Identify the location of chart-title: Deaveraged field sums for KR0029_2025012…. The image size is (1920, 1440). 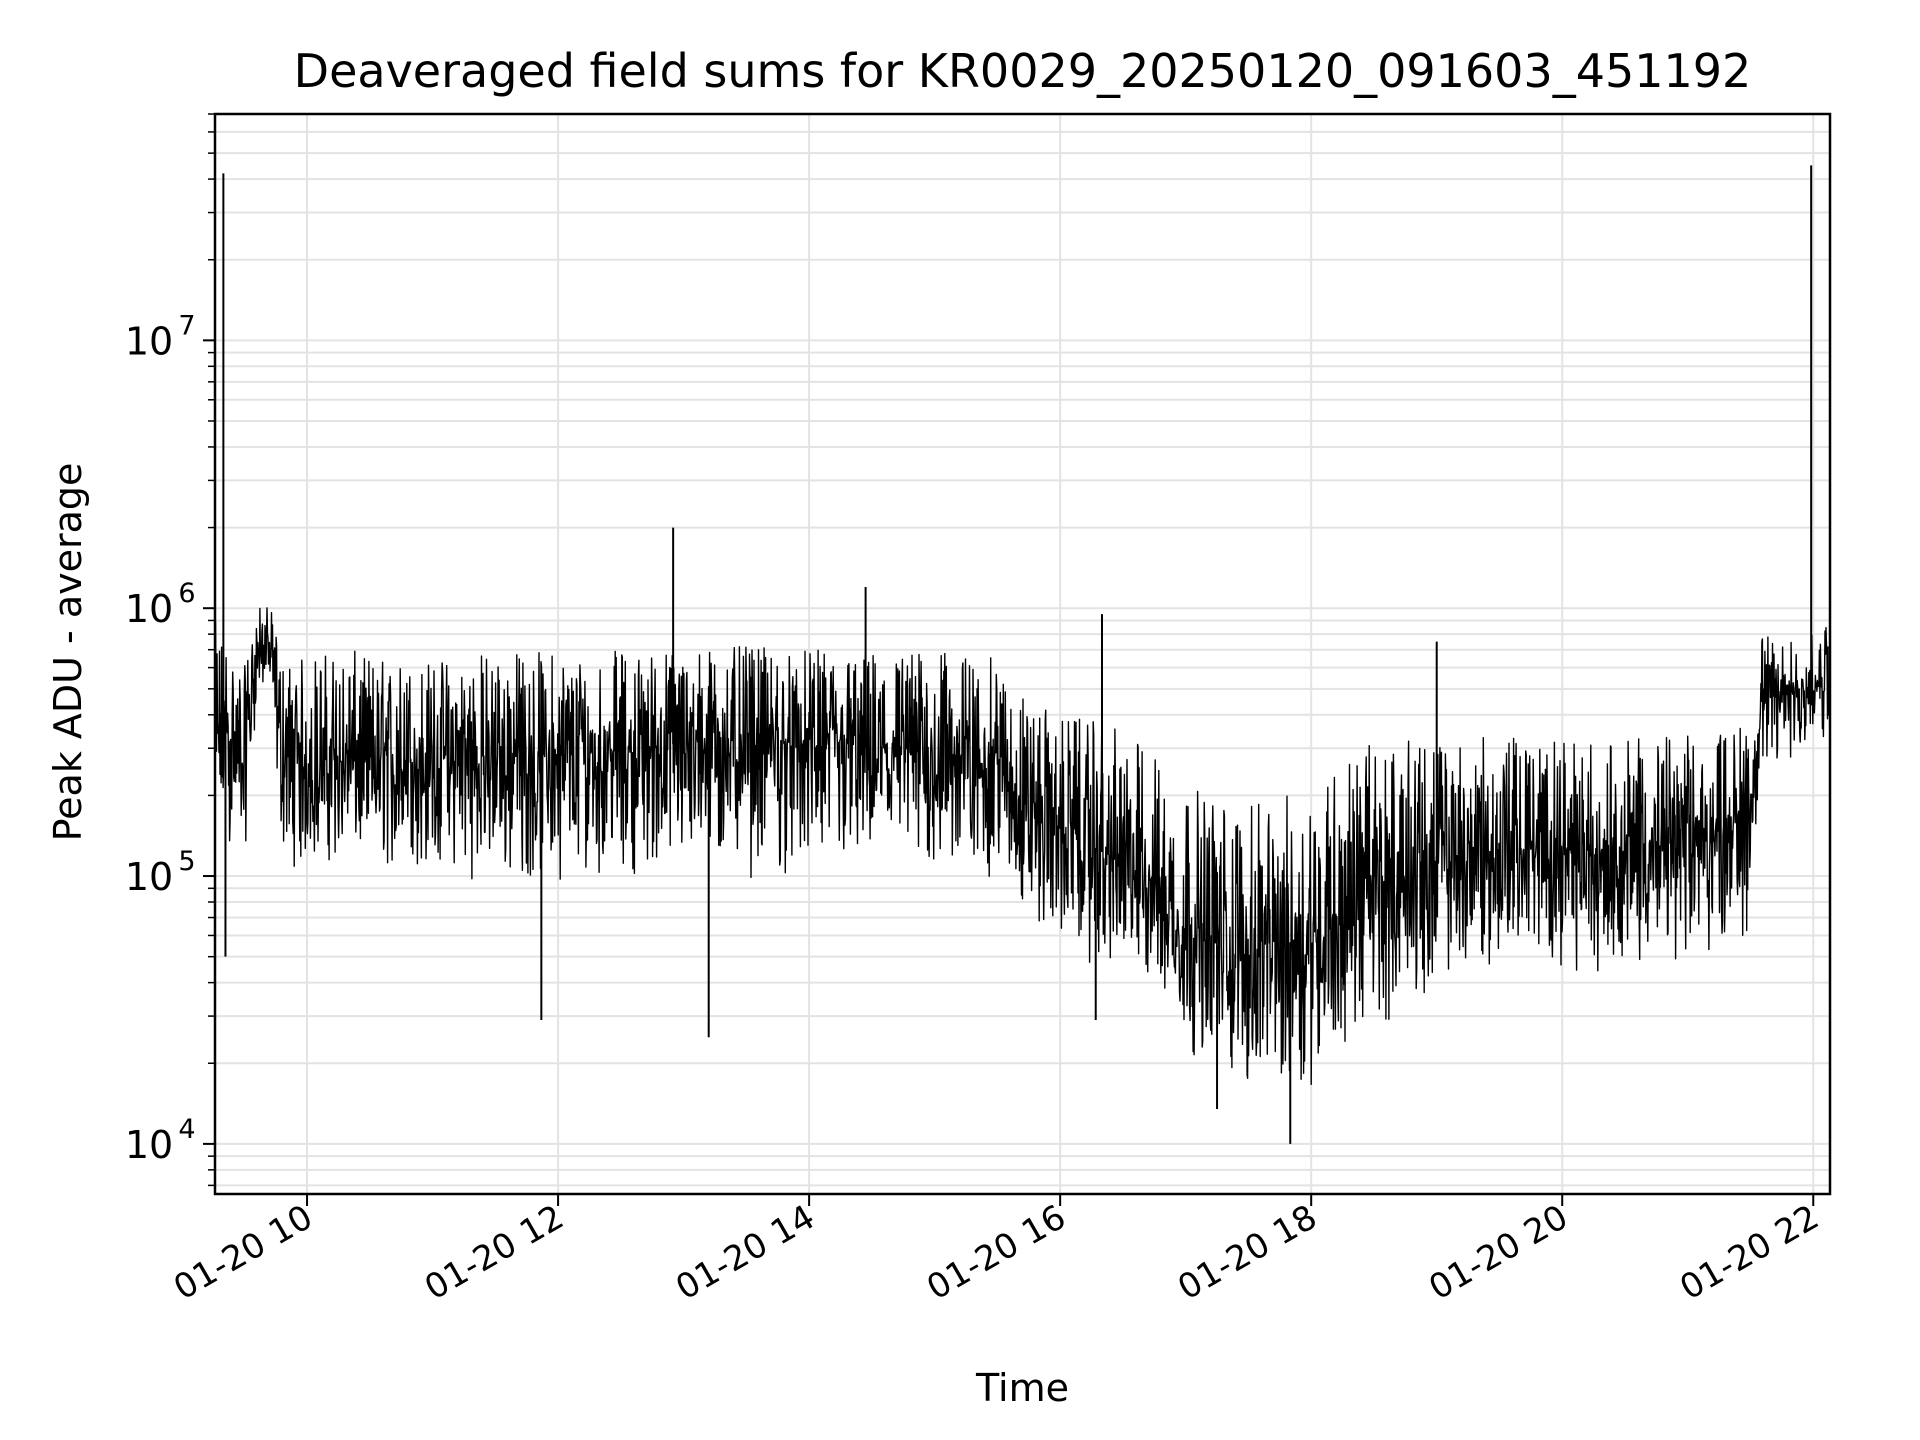
(1022, 71).